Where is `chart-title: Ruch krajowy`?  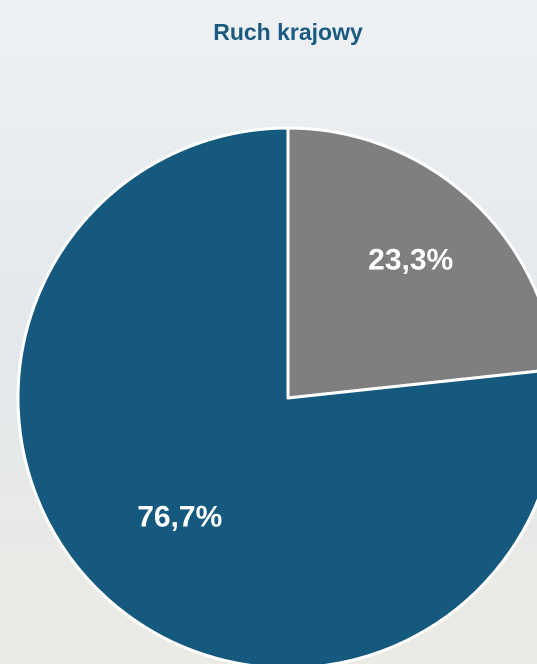
chart-title: Ruch krajowy is located at coordinates (288, 32).